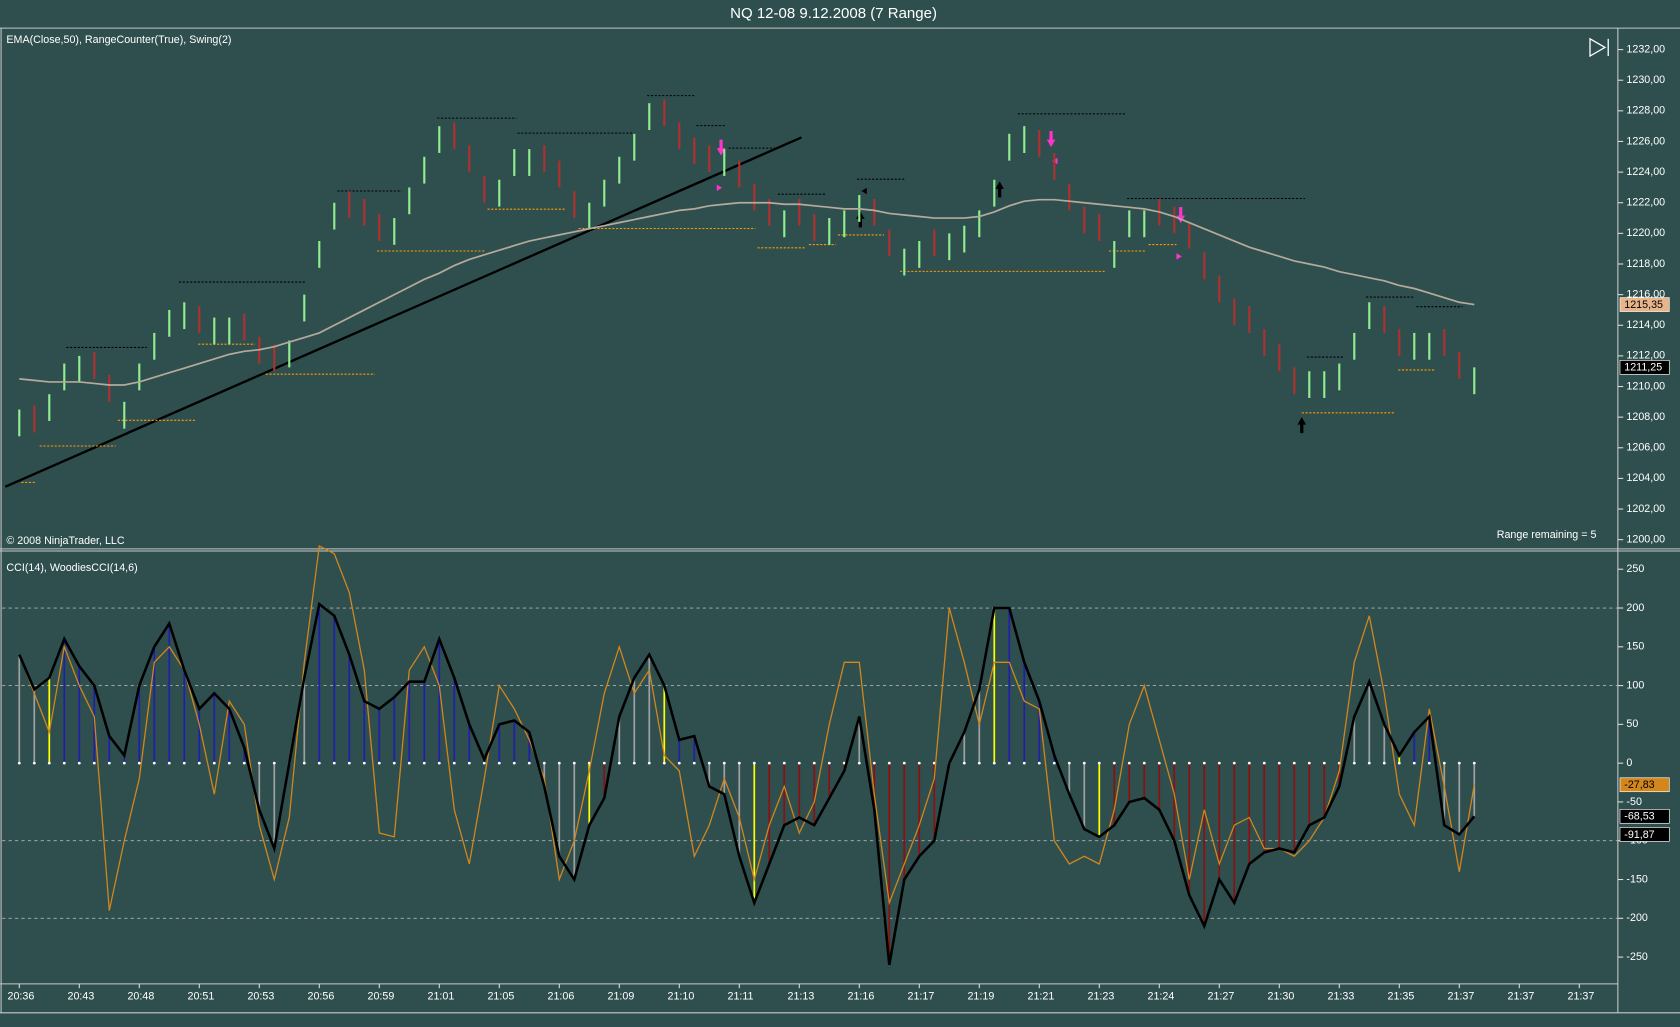 The height and width of the screenshot is (1027, 1680). What do you see at coordinates (1639, 817) in the screenshot?
I see `value-box-label: -68,53` at bounding box center [1639, 817].